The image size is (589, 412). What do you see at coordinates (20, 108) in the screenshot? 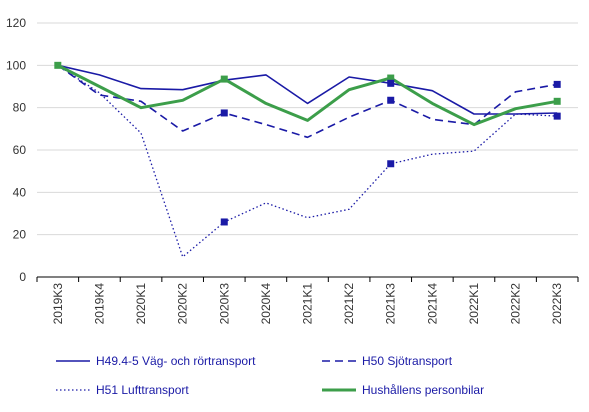
I see `y-tick-label: 80` at bounding box center [20, 108].